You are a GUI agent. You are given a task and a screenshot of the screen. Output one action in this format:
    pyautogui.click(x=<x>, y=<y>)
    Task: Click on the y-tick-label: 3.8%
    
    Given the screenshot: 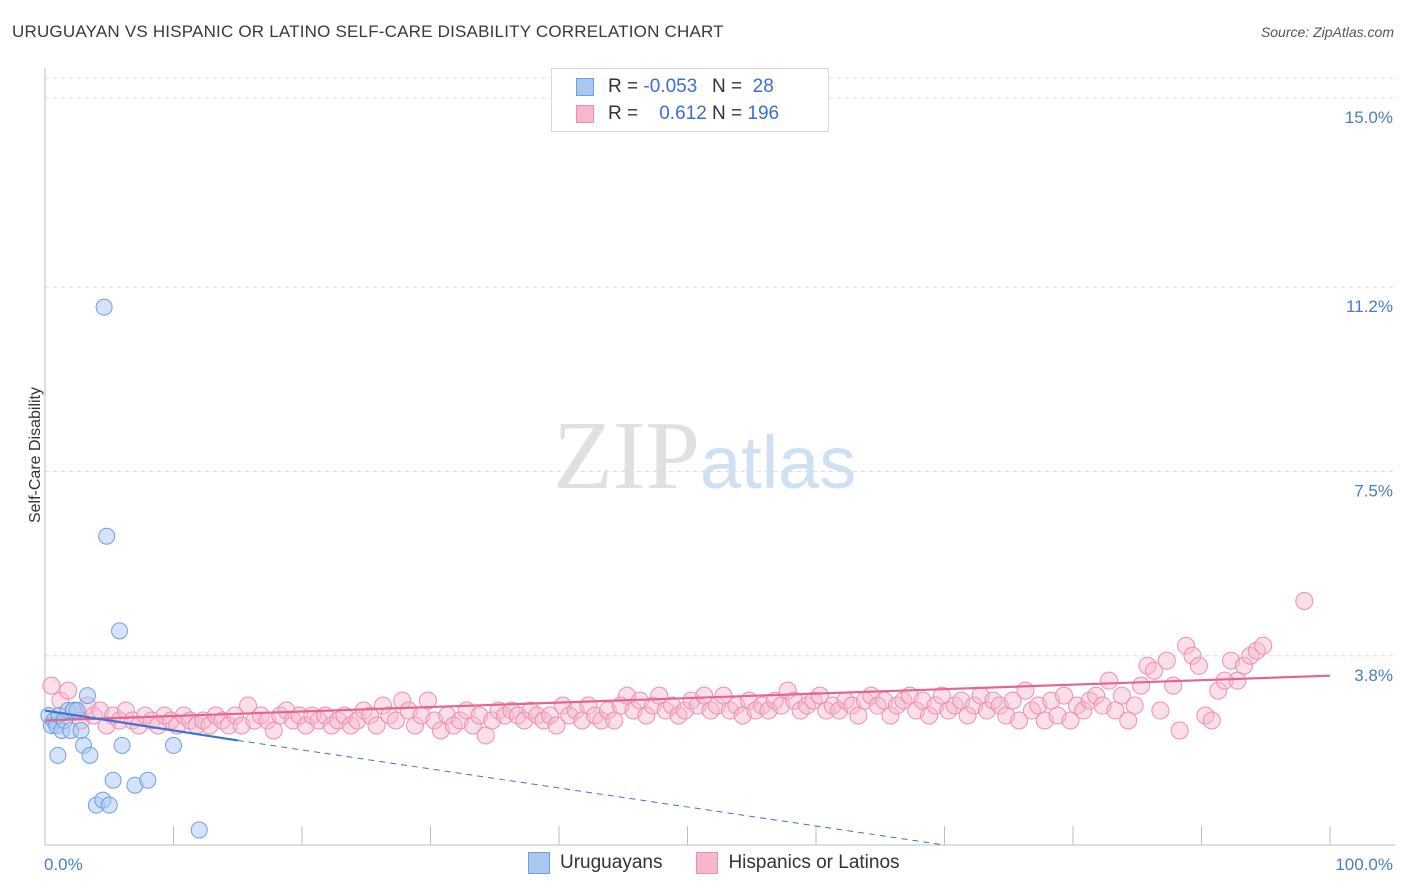 What is the action you would take?
    pyautogui.click(x=1373, y=675)
    